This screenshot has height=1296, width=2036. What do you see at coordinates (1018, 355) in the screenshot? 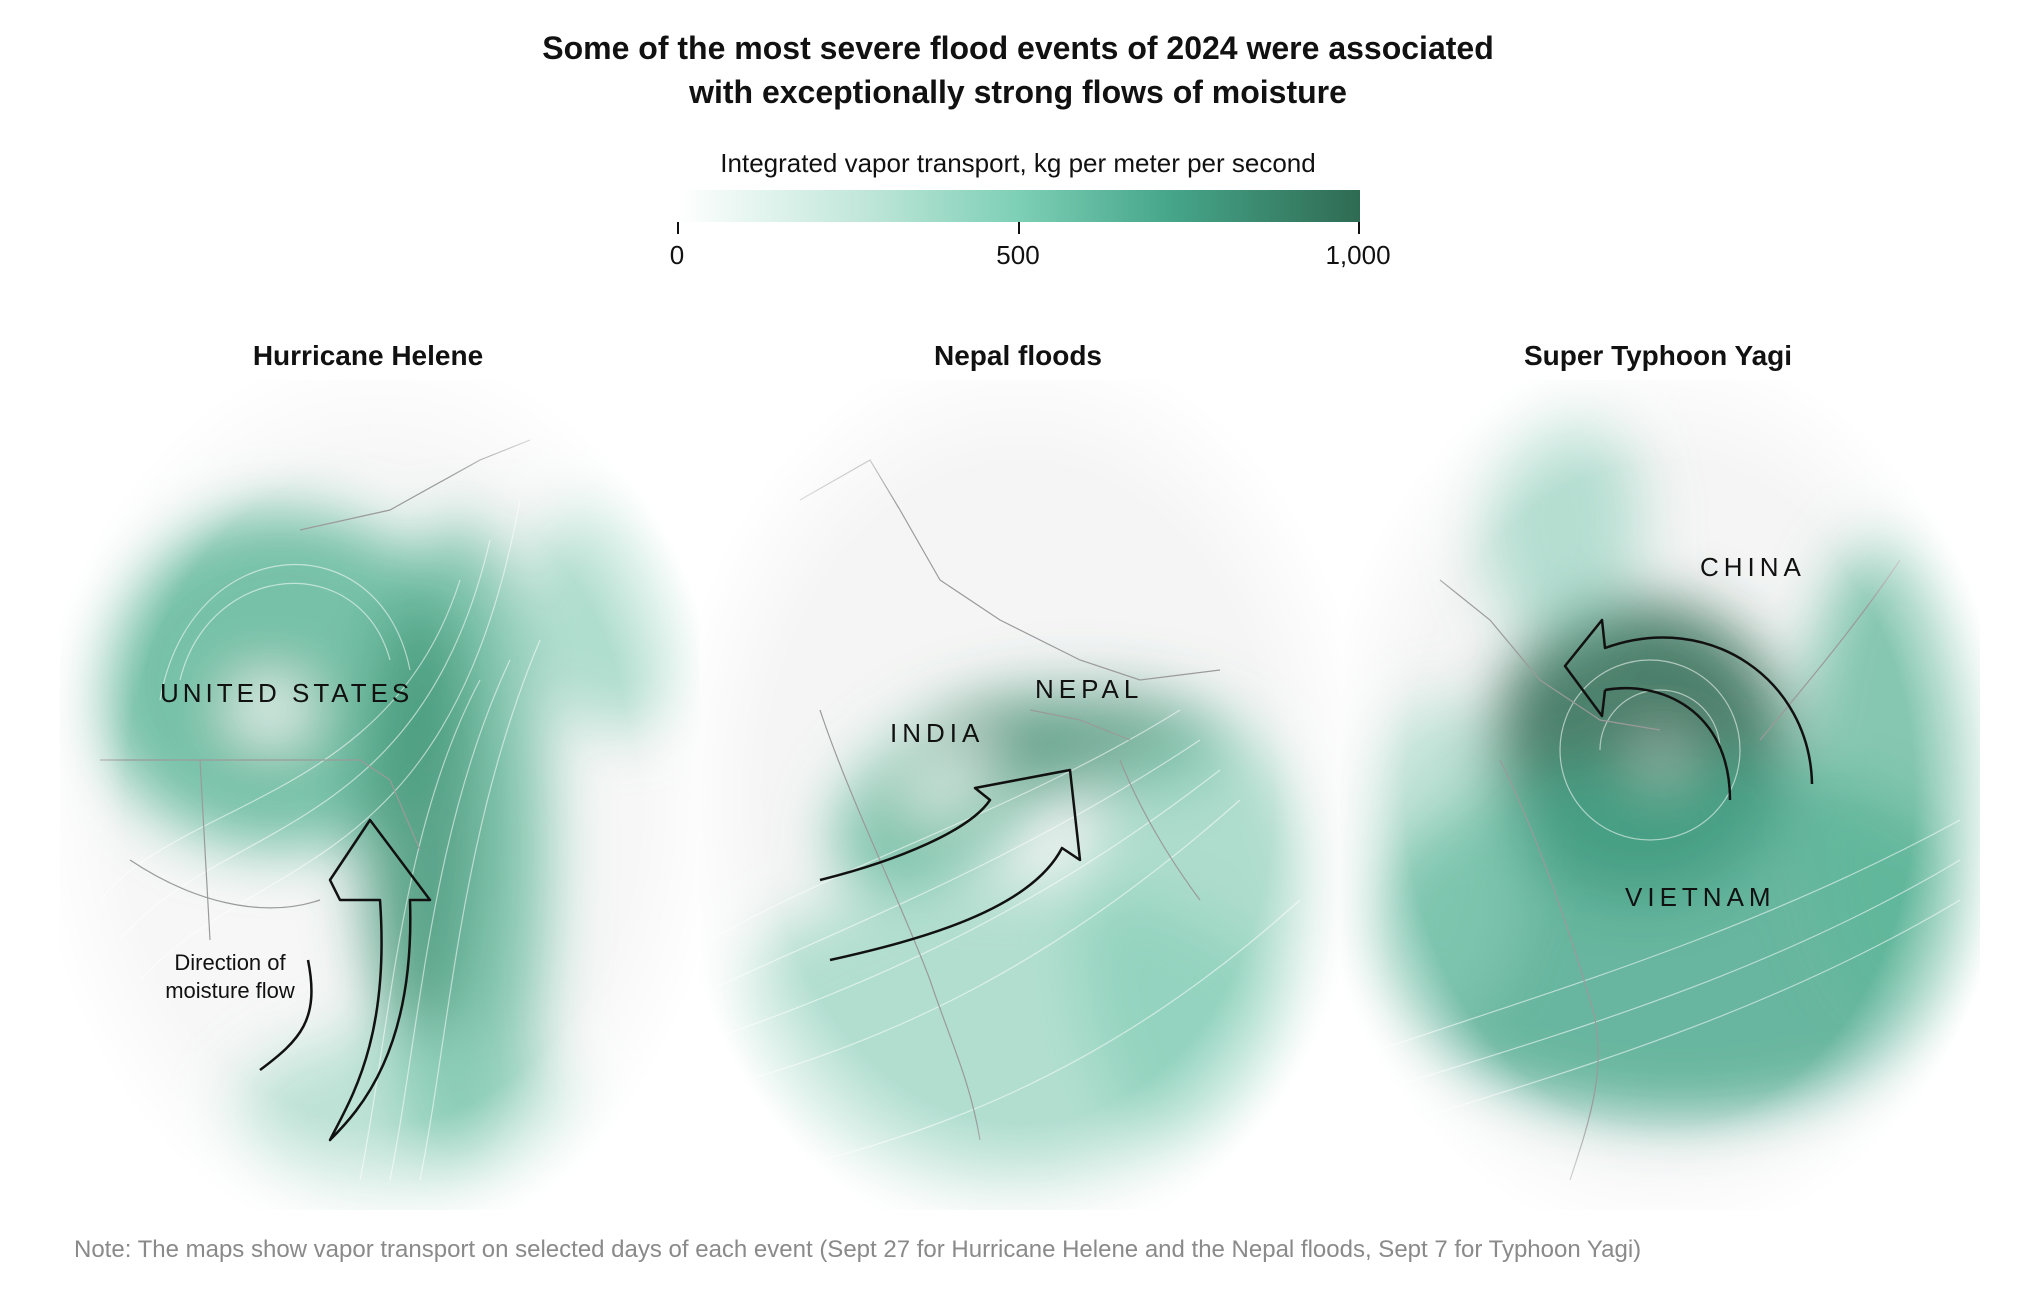
I see `panel-title-nepal-floods: Nepal floods` at bounding box center [1018, 355].